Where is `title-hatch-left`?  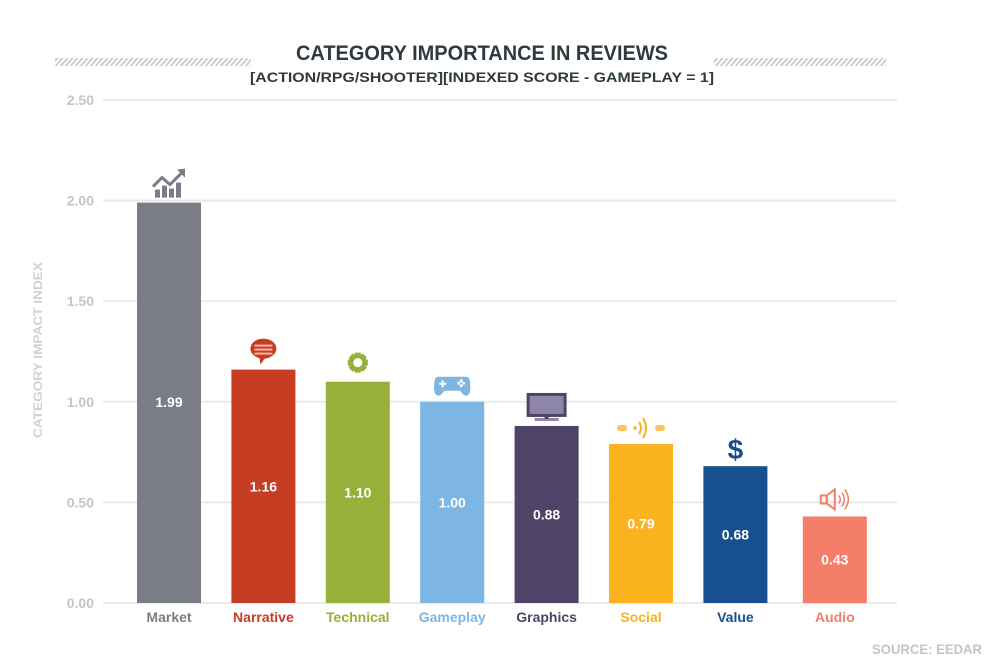
title-hatch-left is located at coordinates (153, 62).